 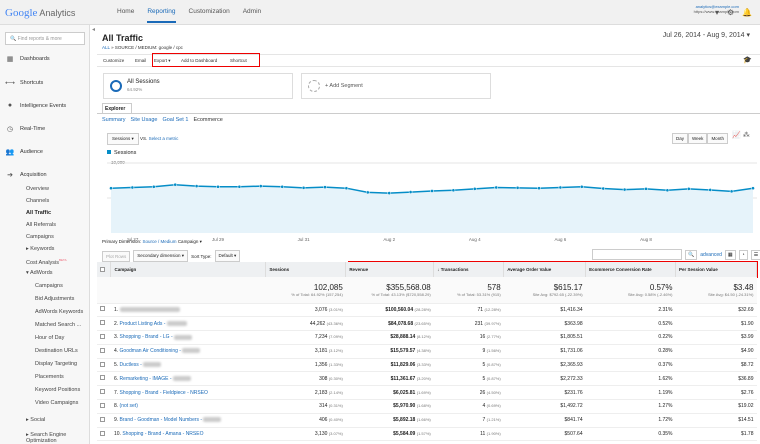 I want to click on campaign-name: Product Listing Ads -, so click(x=143, y=323).